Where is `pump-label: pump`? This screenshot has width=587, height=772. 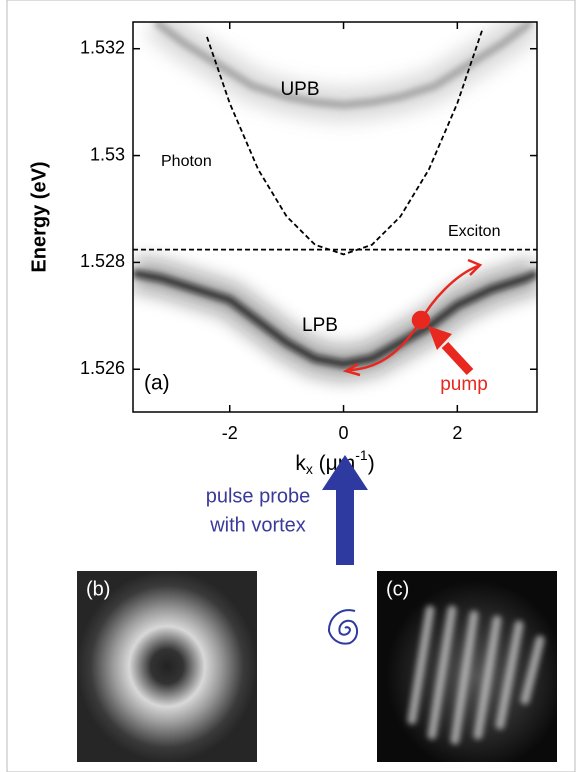
pump-label: pump is located at coordinates (464, 384).